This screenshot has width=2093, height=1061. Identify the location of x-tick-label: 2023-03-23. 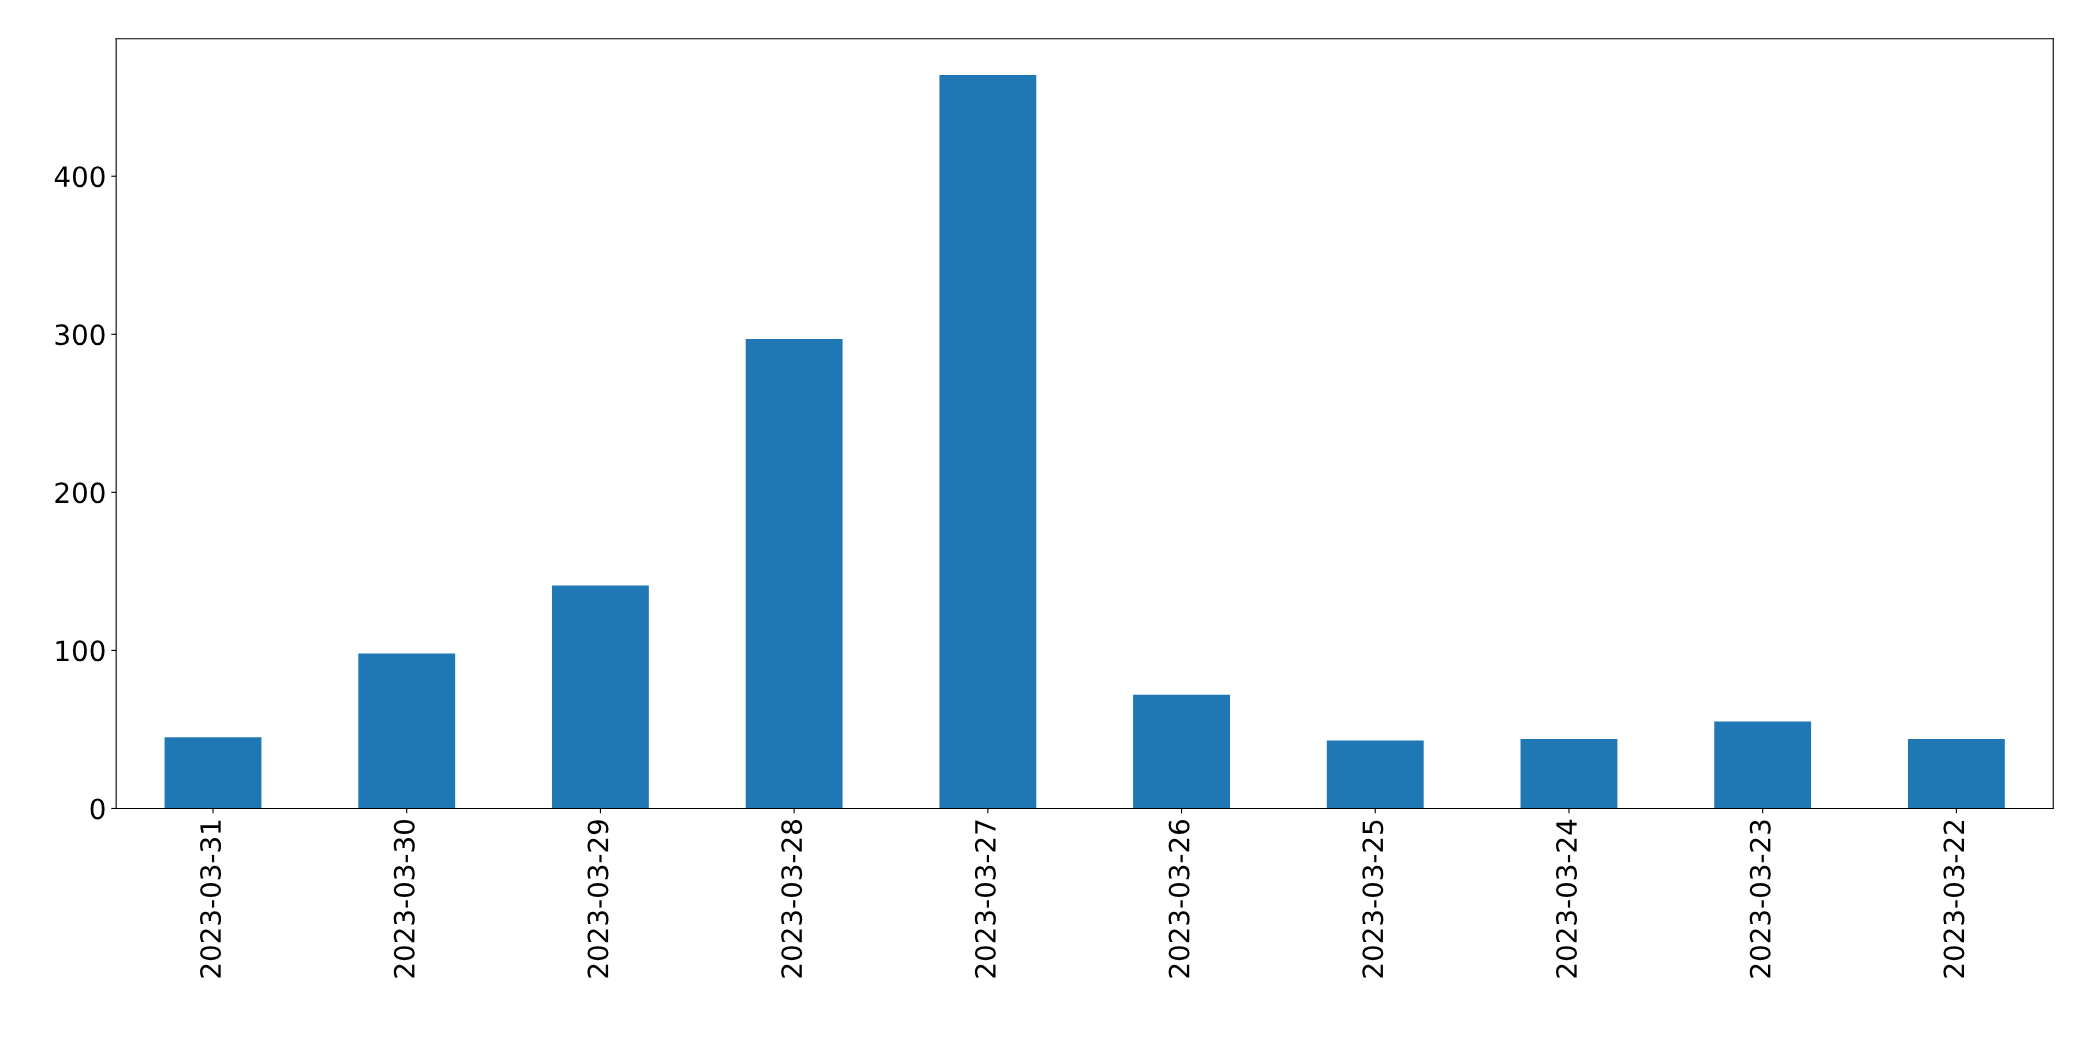
(1760, 899).